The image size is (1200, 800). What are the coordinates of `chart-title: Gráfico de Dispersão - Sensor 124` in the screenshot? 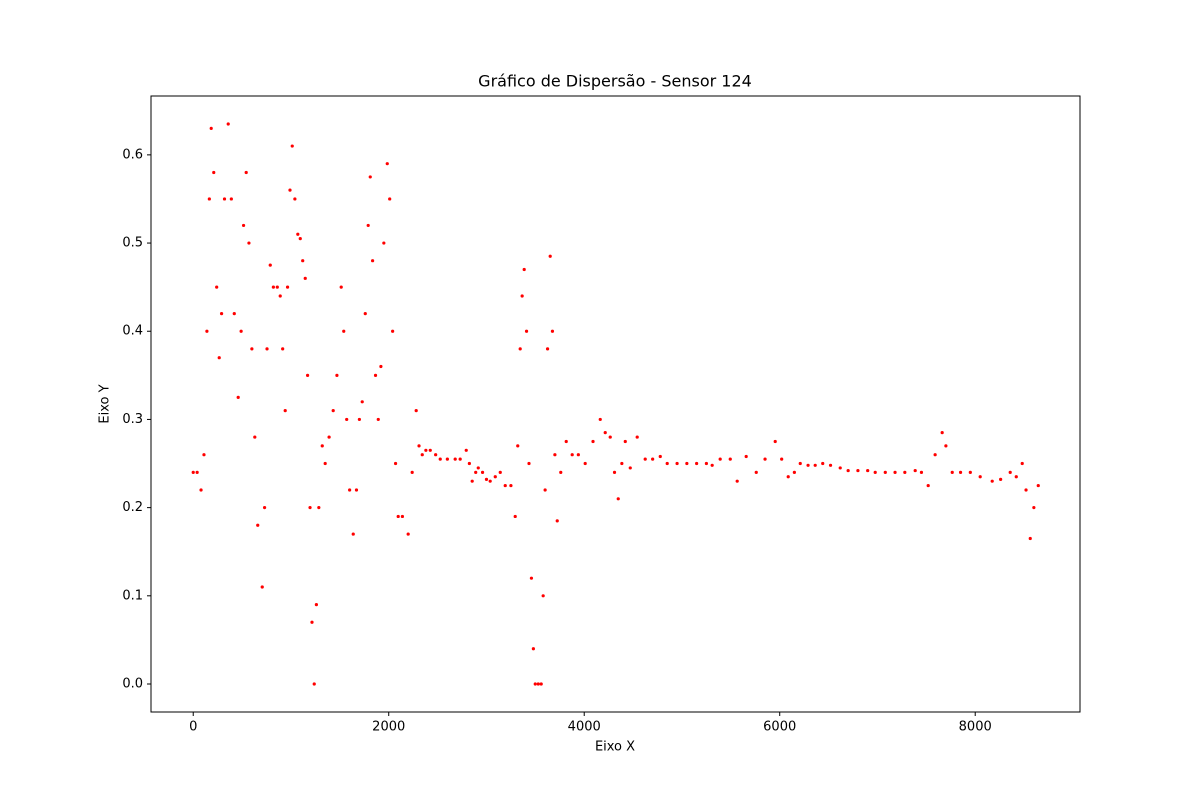 It's located at (615, 81).